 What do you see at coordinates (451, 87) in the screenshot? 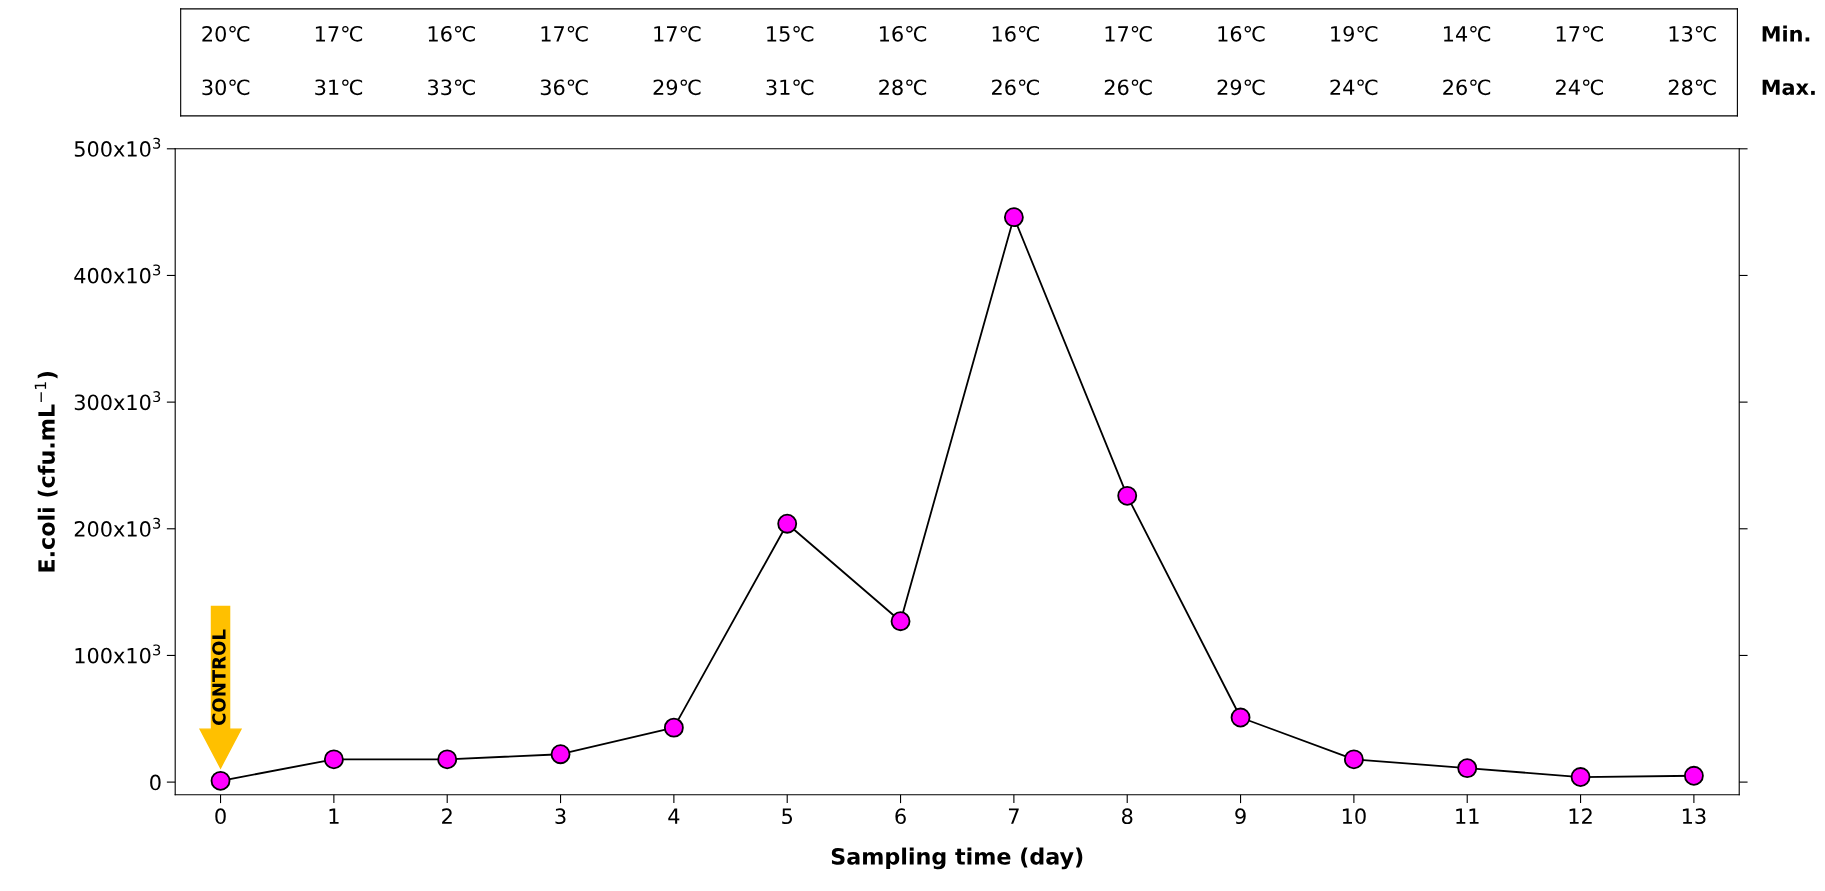
I see `text: 33℃` at bounding box center [451, 87].